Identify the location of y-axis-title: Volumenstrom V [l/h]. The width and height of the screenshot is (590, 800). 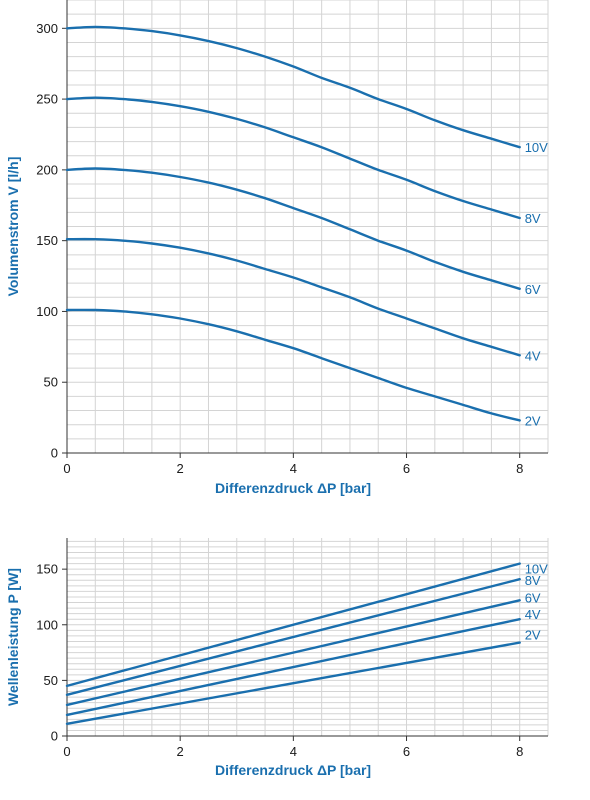
(13, 227).